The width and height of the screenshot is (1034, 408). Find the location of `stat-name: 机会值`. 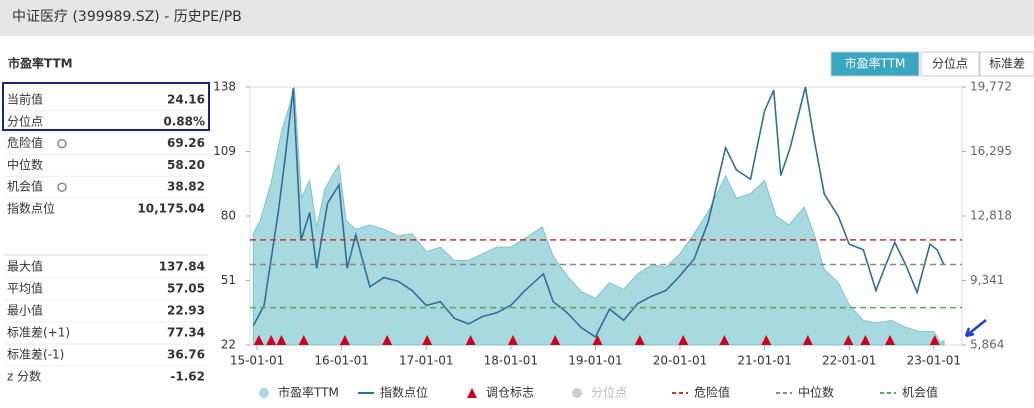

stat-name: 机会值 is located at coordinates (25, 186).